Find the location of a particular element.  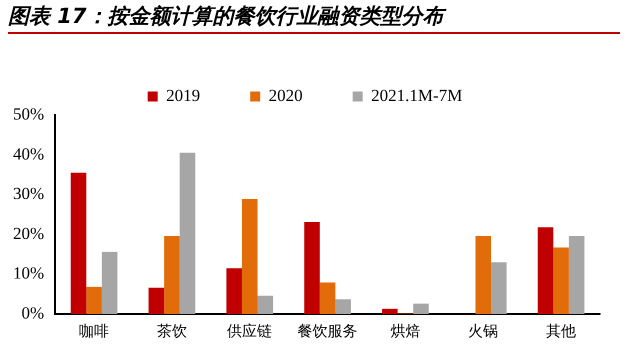

x-tick-label: 供应链 is located at coordinates (249, 331).